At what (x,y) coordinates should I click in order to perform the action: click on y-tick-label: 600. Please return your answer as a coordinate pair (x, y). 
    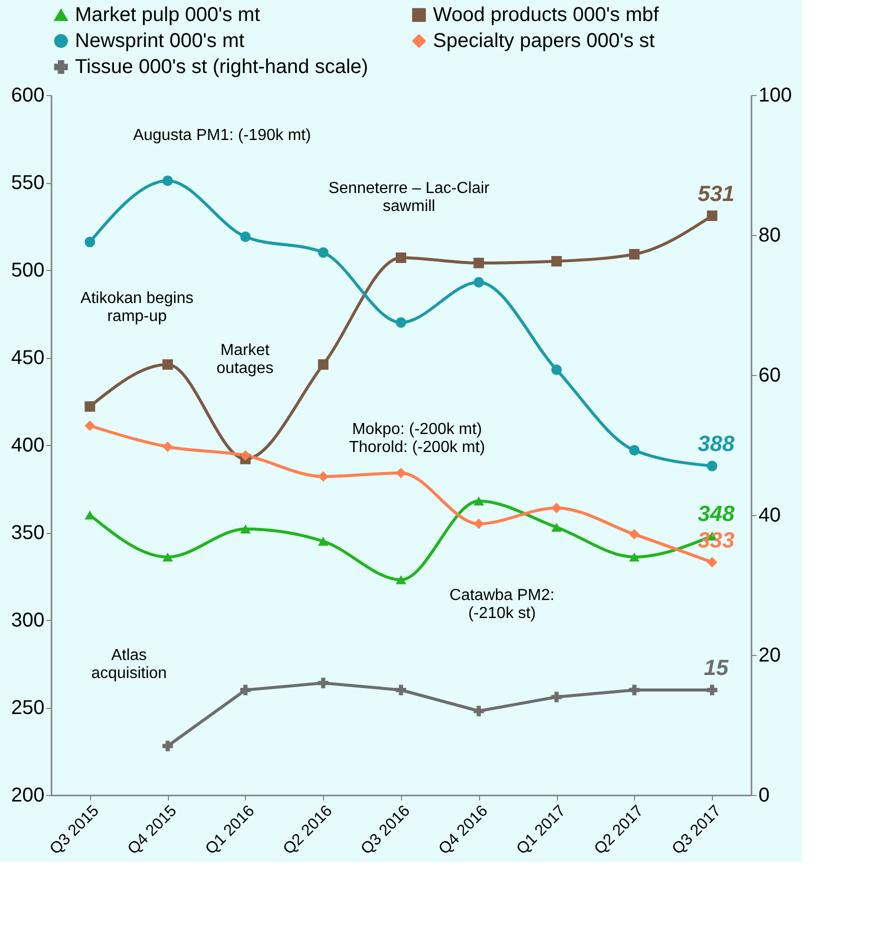
    Looking at the image, I should click on (27, 95).